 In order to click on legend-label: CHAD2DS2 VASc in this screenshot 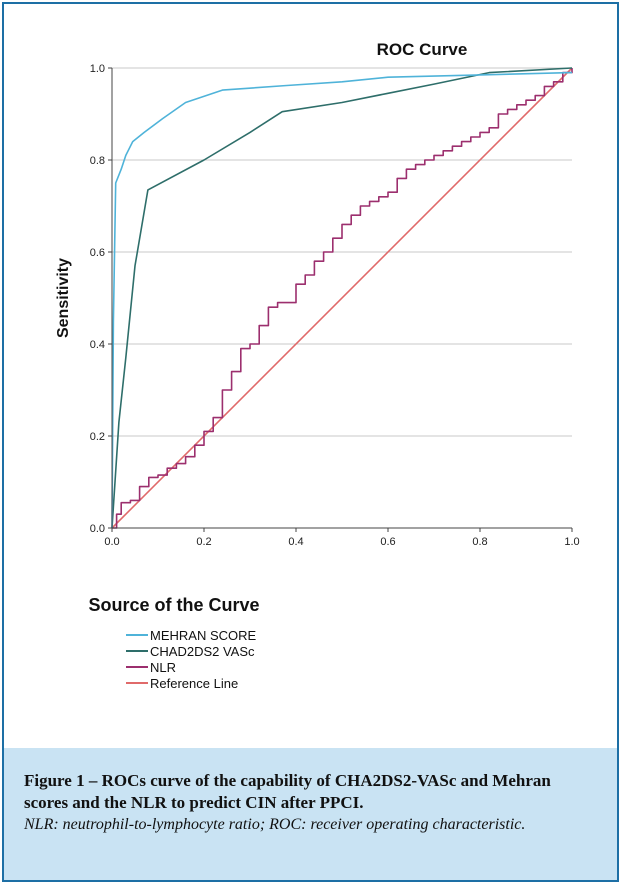, I will do `click(202, 651)`.